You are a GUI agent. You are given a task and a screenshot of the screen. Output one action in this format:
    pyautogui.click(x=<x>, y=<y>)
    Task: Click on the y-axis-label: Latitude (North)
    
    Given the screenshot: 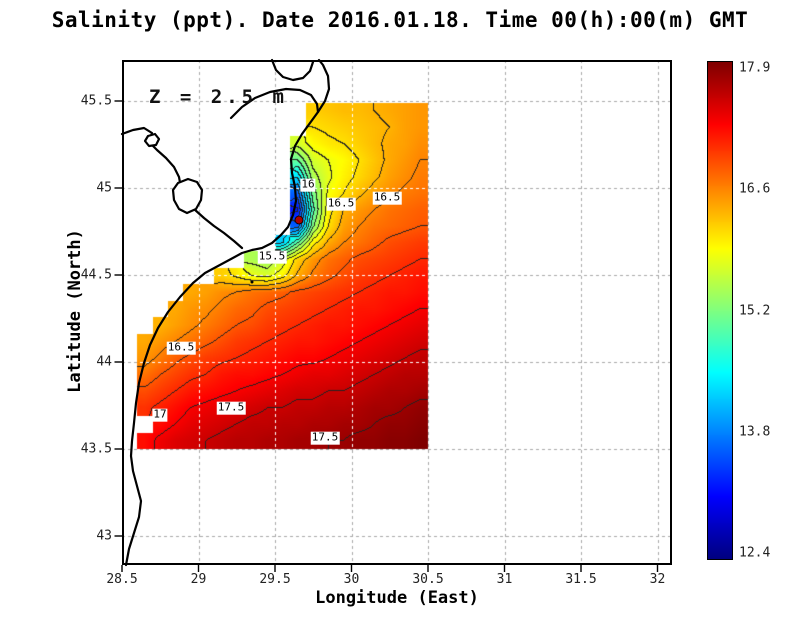 What is the action you would take?
    pyautogui.click(x=75, y=311)
    